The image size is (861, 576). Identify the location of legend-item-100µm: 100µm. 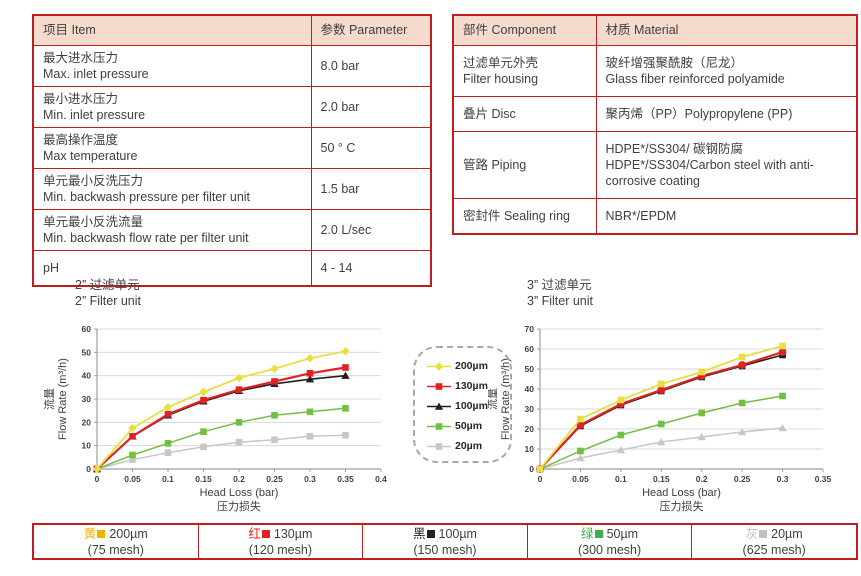
(468, 406).